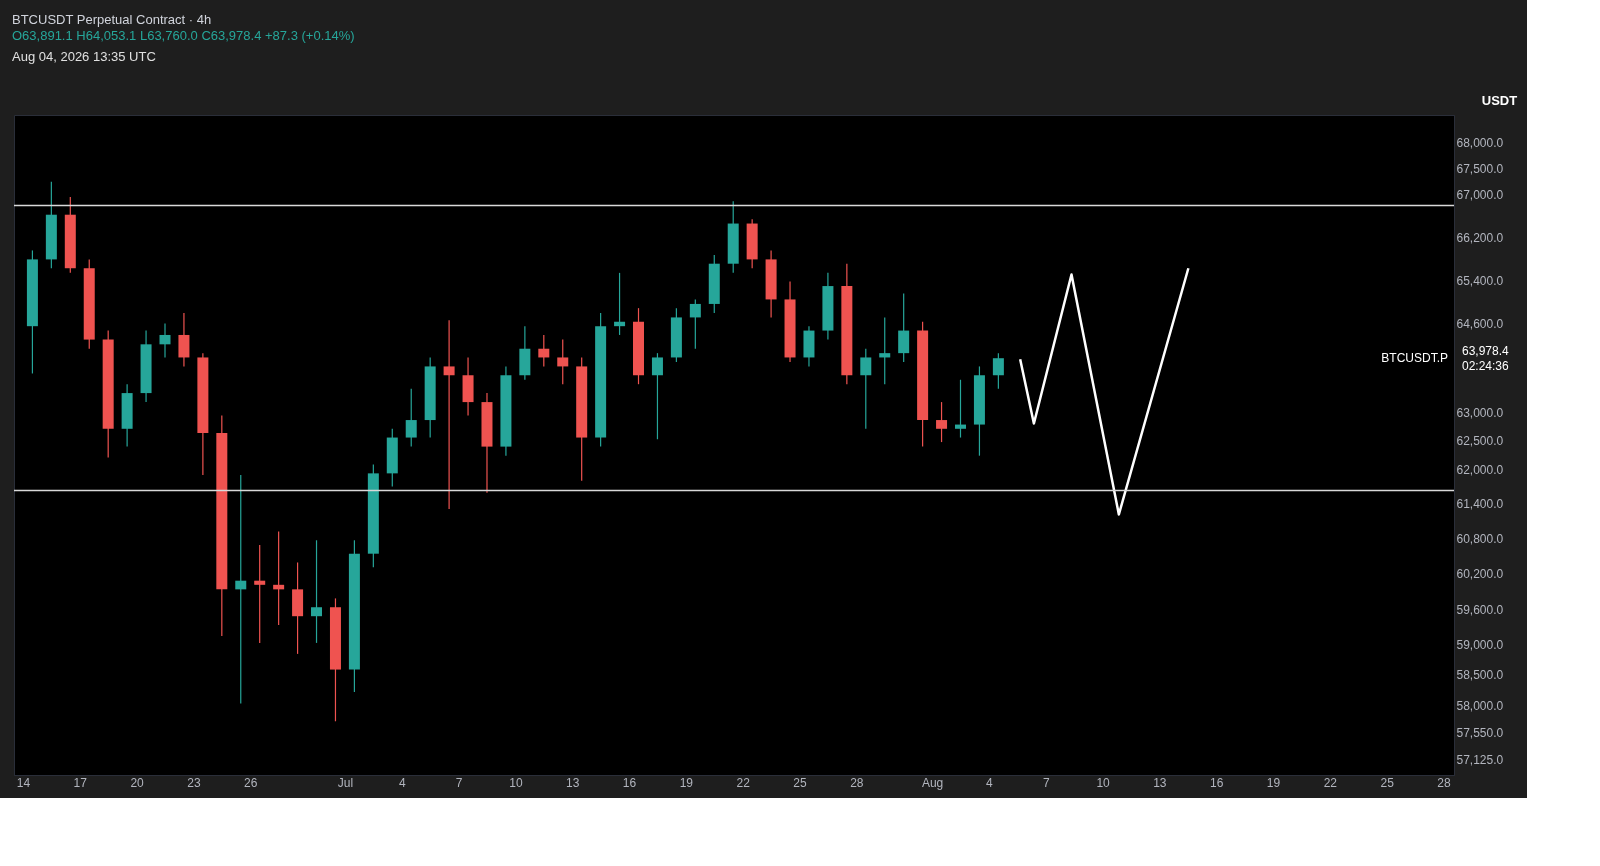 Image resolution: width=1600 pixels, height=866 pixels. I want to click on y-tick-label: 60,200.0, so click(1480, 574).